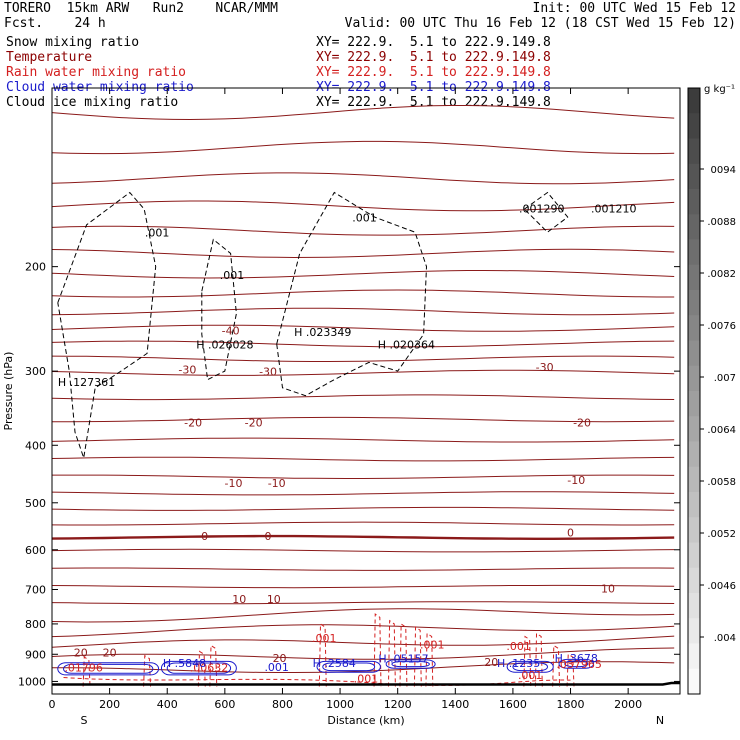 The image size is (740, 740). Describe the element at coordinates (721, 222) in the screenshot. I see `colorbar-tick-label: .0088` at that location.